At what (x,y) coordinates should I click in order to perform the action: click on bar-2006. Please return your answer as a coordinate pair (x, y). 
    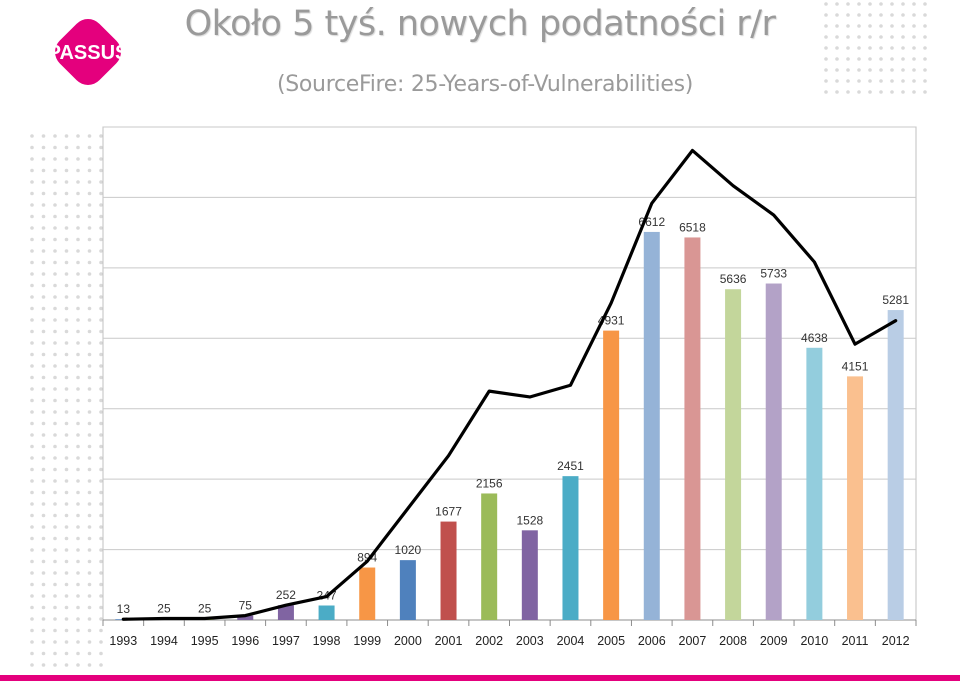
    Looking at the image, I should click on (651, 425).